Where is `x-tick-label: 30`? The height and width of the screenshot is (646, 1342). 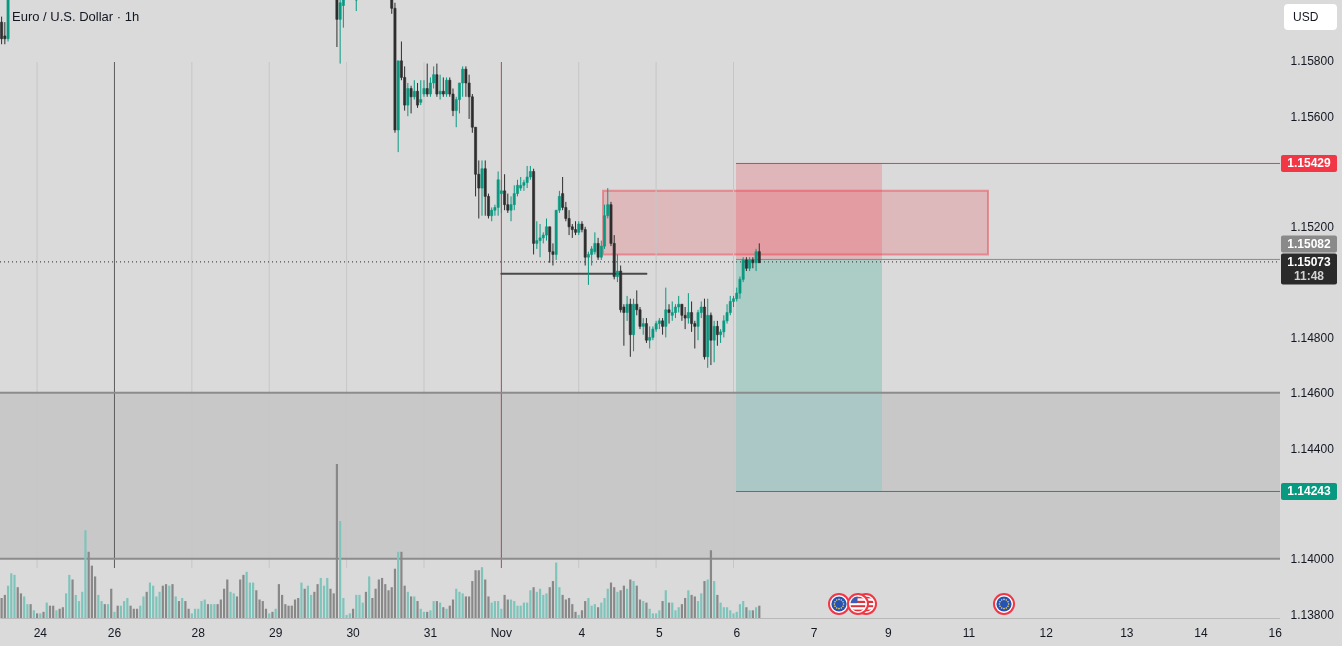 x-tick-label: 30 is located at coordinates (353, 632).